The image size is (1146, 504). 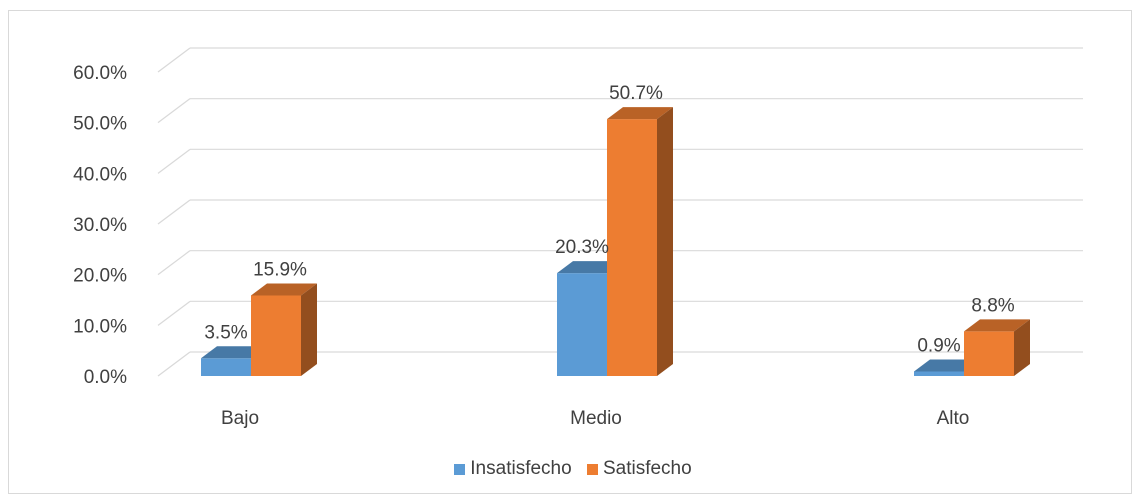 What do you see at coordinates (284, 329) in the screenshot?
I see `bar-satisfecho-bajo` at bounding box center [284, 329].